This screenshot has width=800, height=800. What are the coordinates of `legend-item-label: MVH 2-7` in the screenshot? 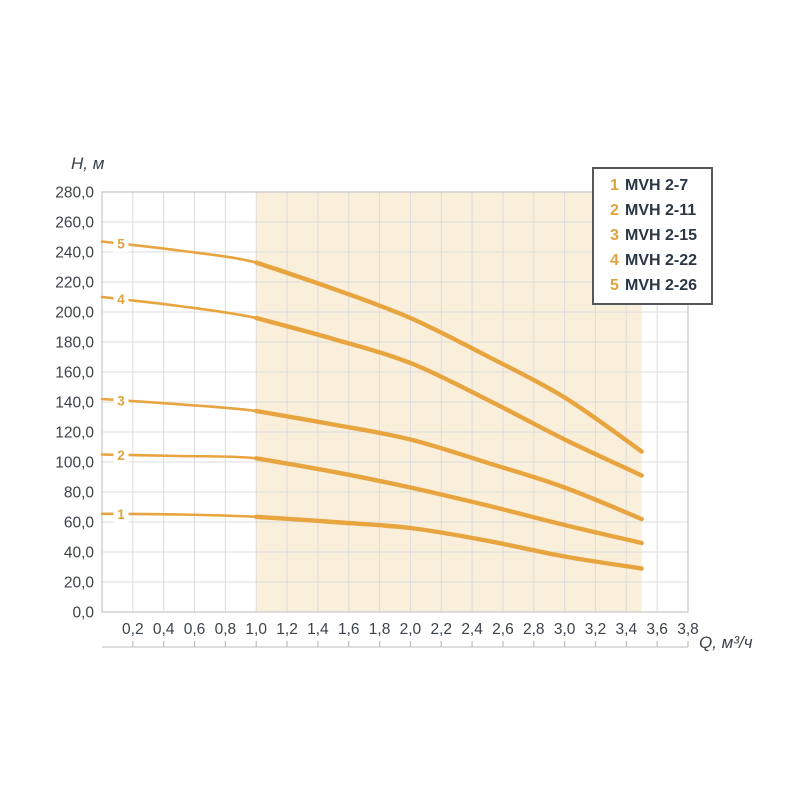 It's located at (657, 185).